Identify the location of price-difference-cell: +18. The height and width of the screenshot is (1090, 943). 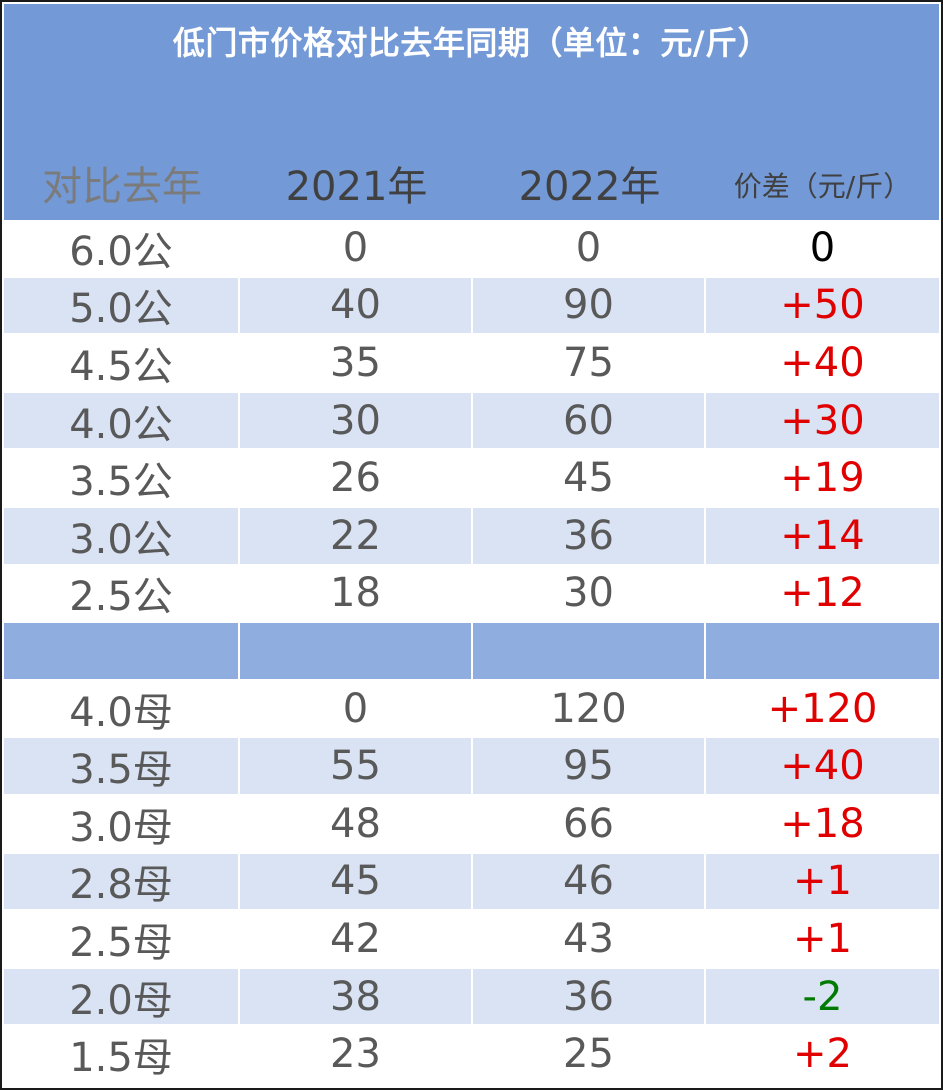
(822, 825).